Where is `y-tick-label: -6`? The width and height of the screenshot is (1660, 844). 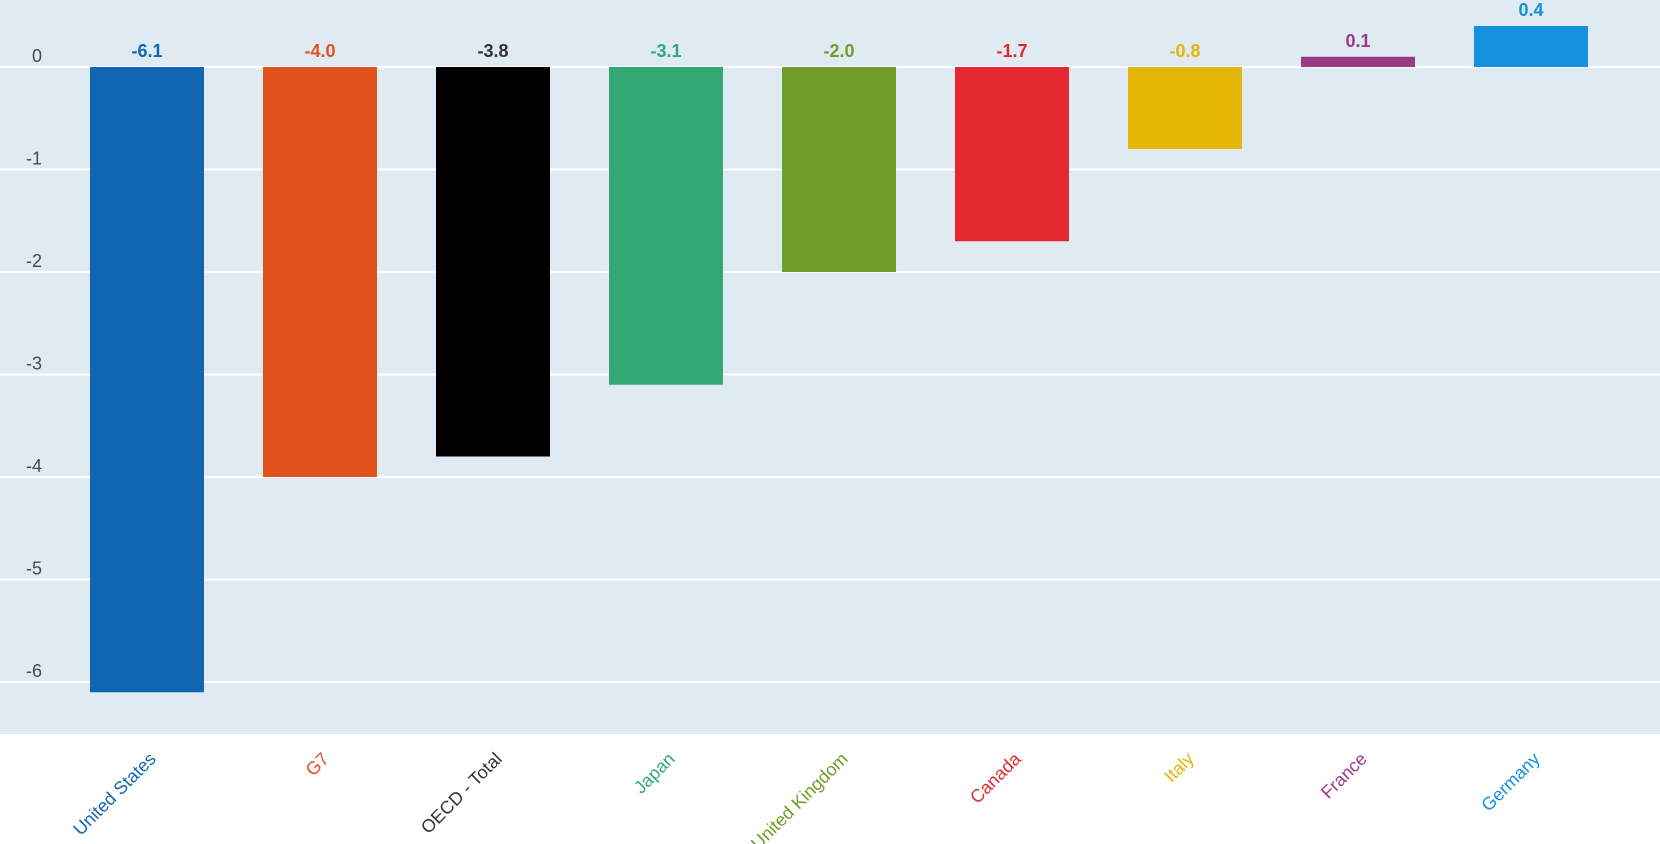
y-tick-label: -6 is located at coordinates (34, 671).